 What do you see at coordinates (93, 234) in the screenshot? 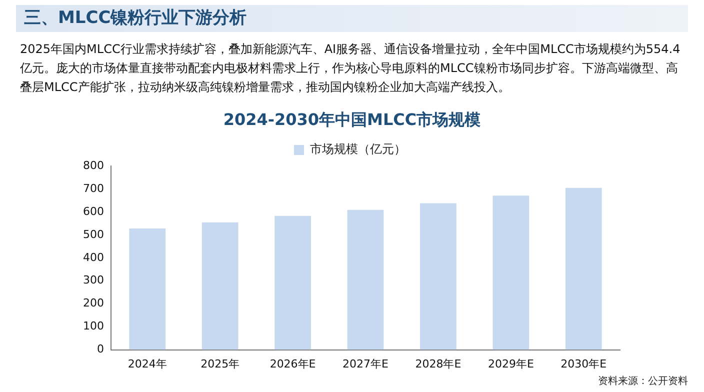
I see `y-tick-label: 500` at bounding box center [93, 234].